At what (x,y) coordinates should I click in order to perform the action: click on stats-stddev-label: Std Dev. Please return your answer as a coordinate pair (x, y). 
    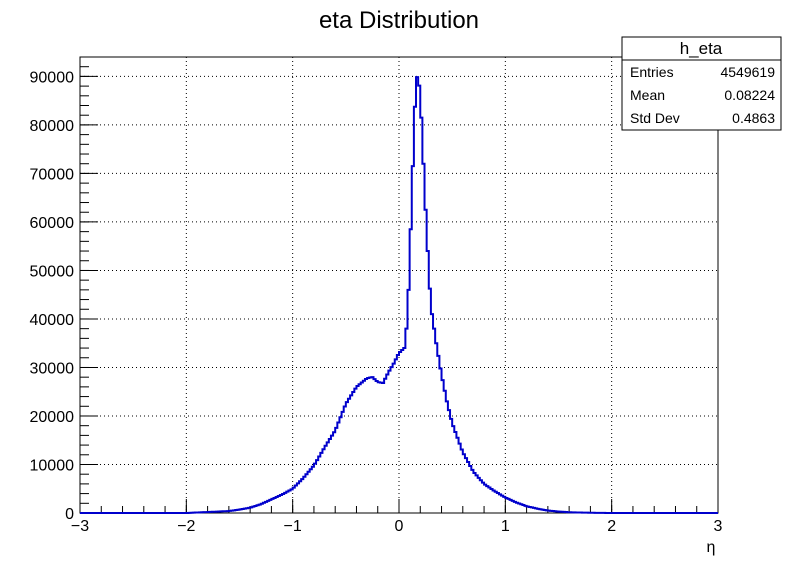
    Looking at the image, I should click on (655, 118).